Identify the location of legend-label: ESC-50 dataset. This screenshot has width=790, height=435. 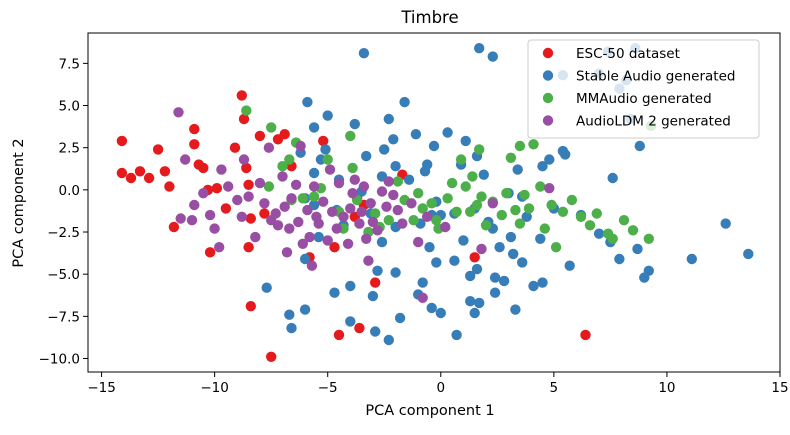
(628, 54).